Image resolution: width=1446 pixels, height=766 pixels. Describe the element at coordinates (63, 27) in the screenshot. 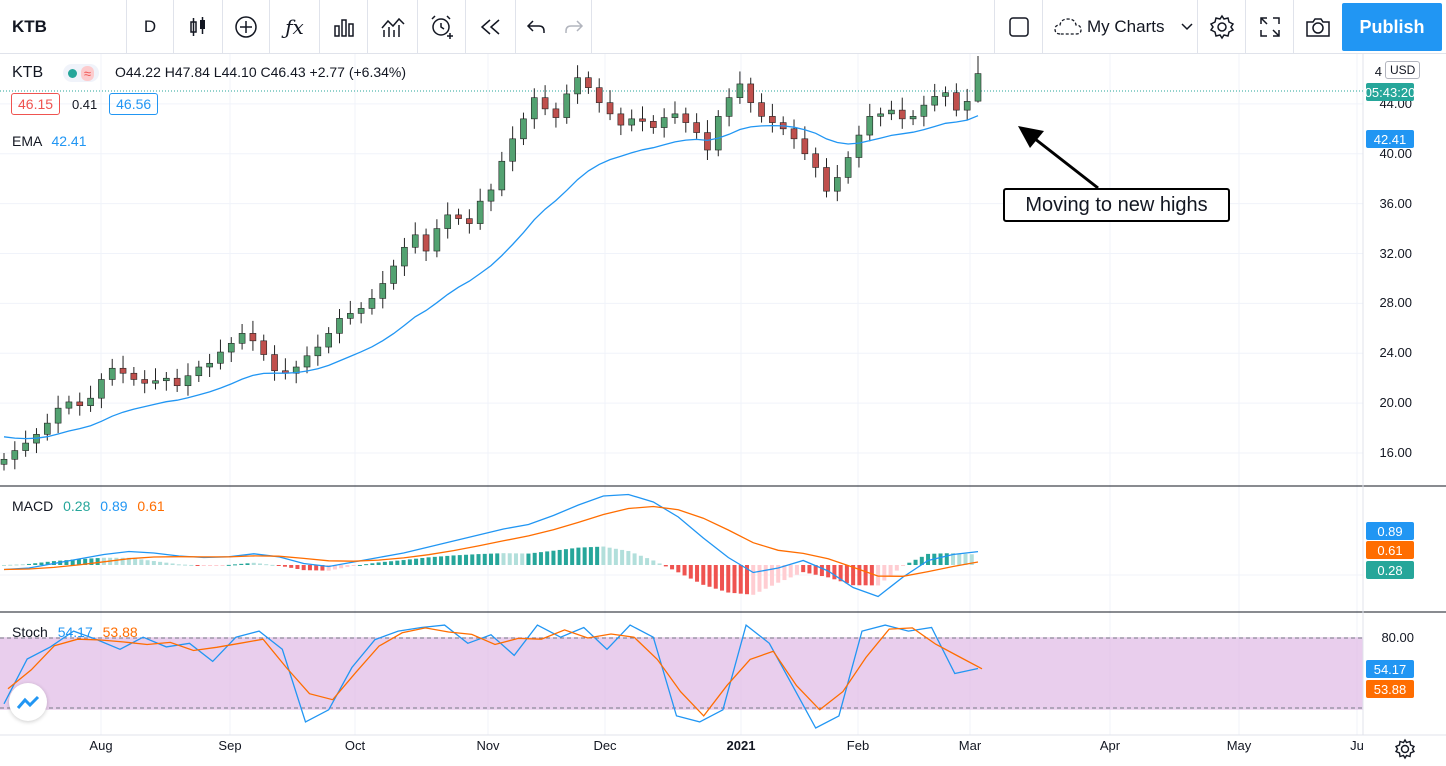

I see `symbol-search-button: KTB` at that location.